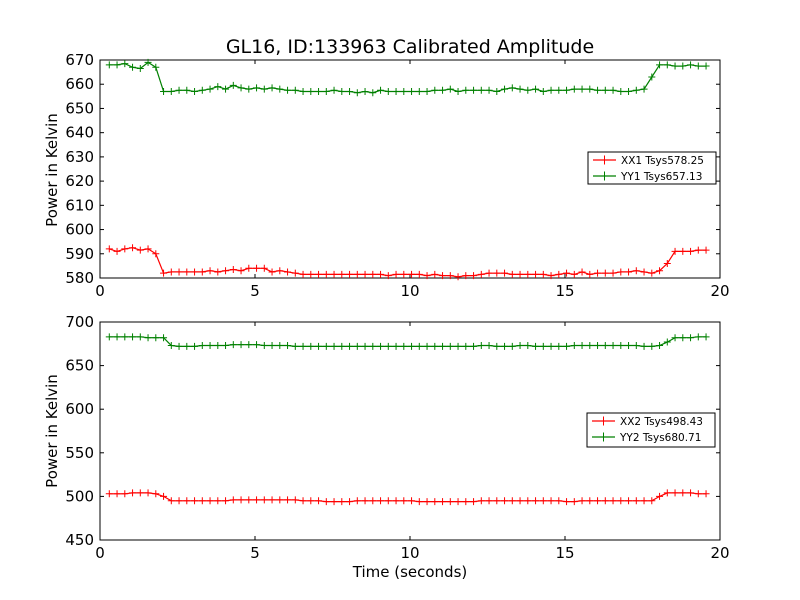 The height and width of the screenshot is (600, 800). What do you see at coordinates (660, 438) in the screenshot?
I see `chart-2-legend-label-2: YY2 Tsys680.71` at bounding box center [660, 438].